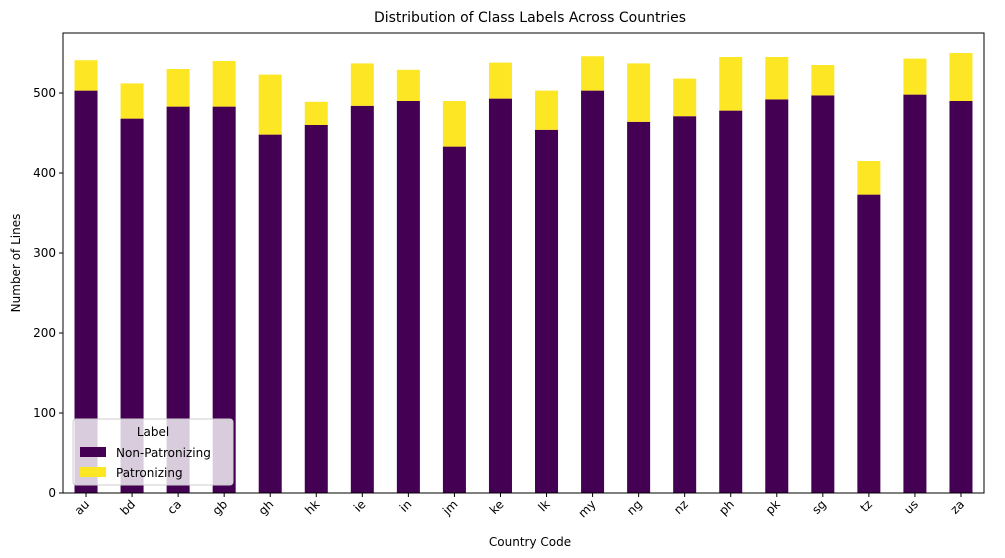 This screenshot has height=558, width=1005. What do you see at coordinates (93, 452) in the screenshot?
I see `legend-swatch-non-patronizing` at bounding box center [93, 452].